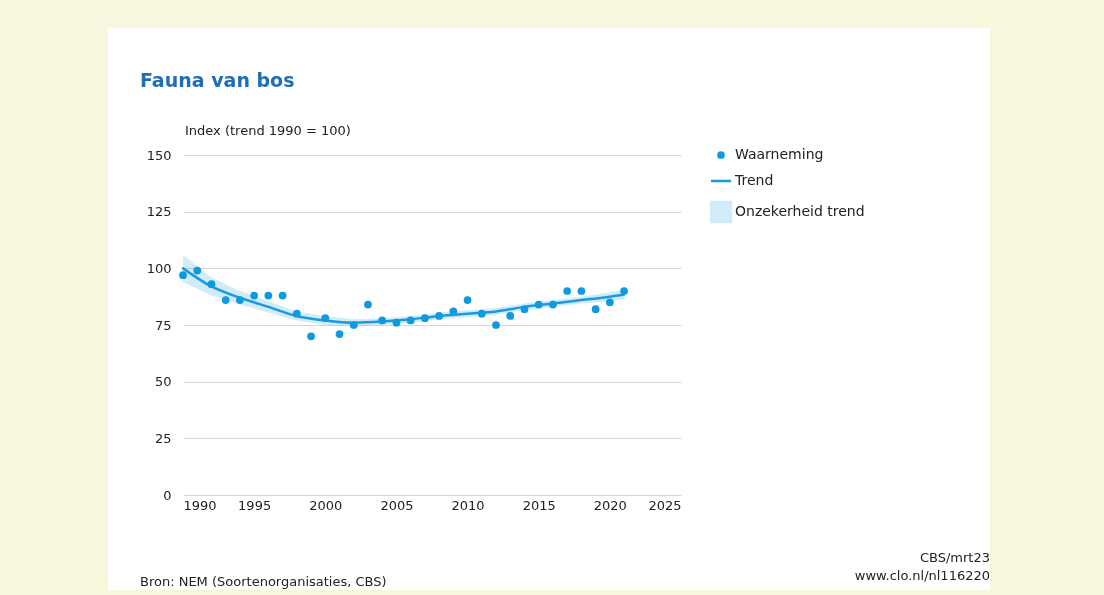 Image resolution: width=1104 pixels, height=595 pixels. Describe the element at coordinates (468, 505) in the screenshot. I see `x-tick-label: 2010` at that location.